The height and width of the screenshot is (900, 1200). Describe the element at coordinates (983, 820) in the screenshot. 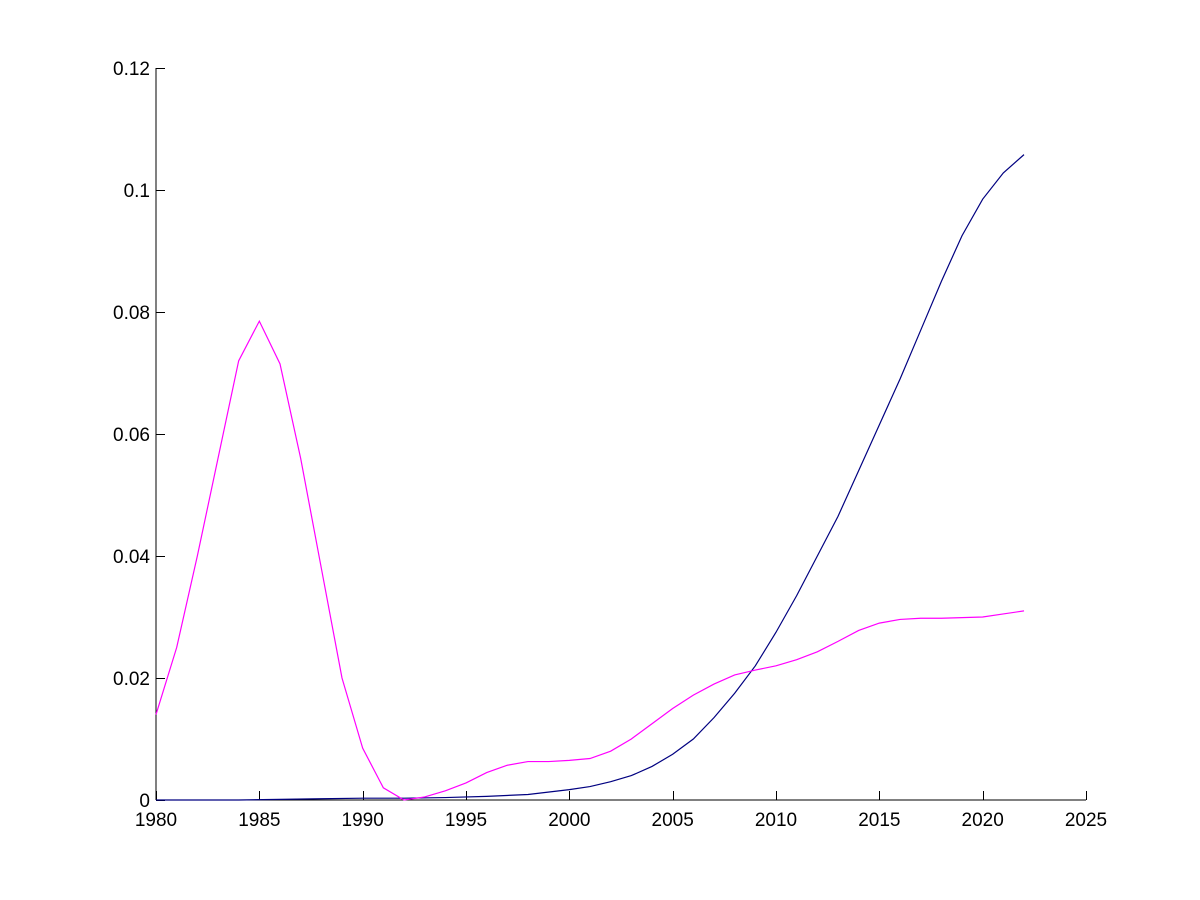

I see `x-tick-label: 2020` at that location.